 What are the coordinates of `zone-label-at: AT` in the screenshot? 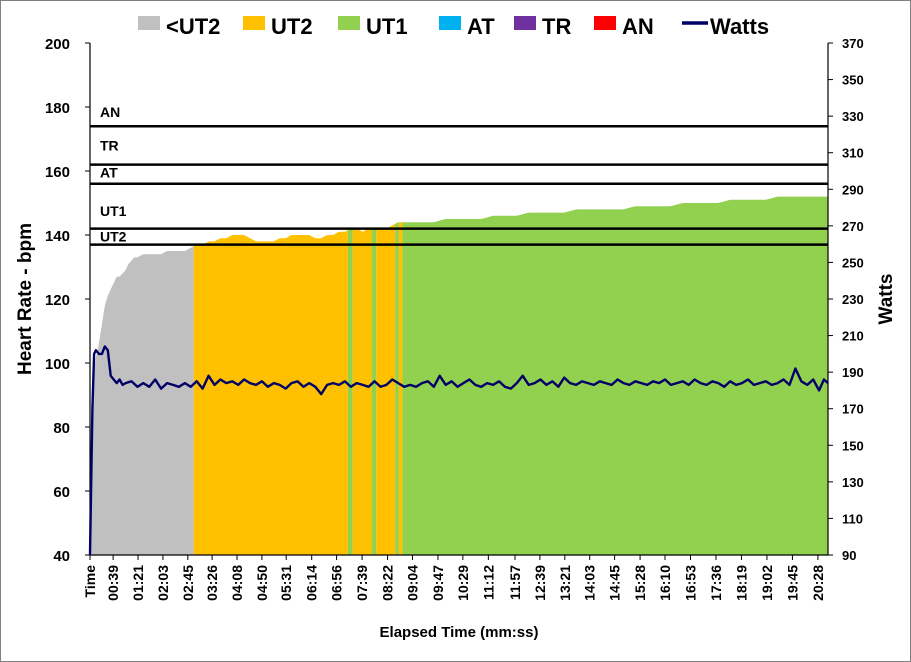 It's located at (109, 173).